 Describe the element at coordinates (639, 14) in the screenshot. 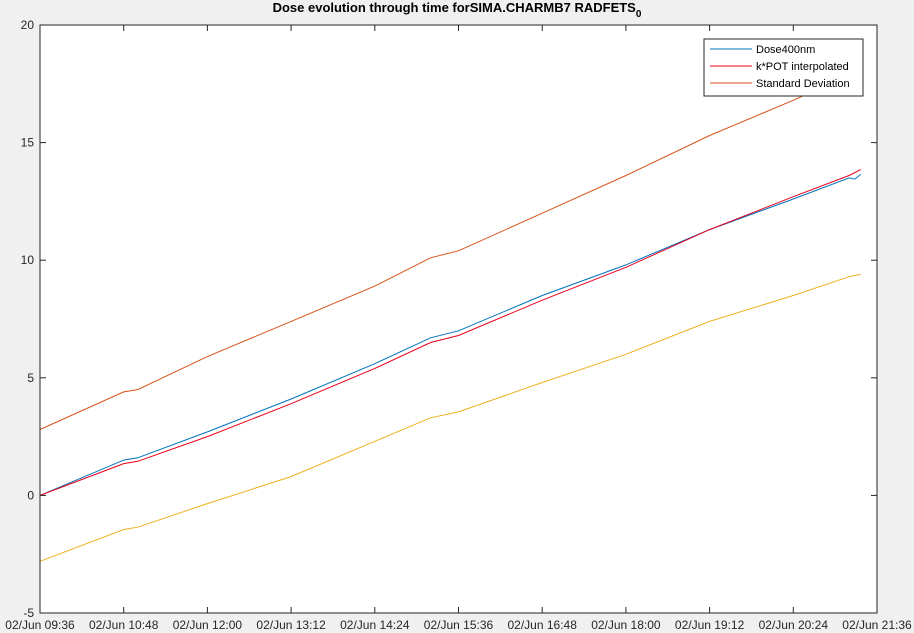

I see `chart-title-subscript: 0` at that location.